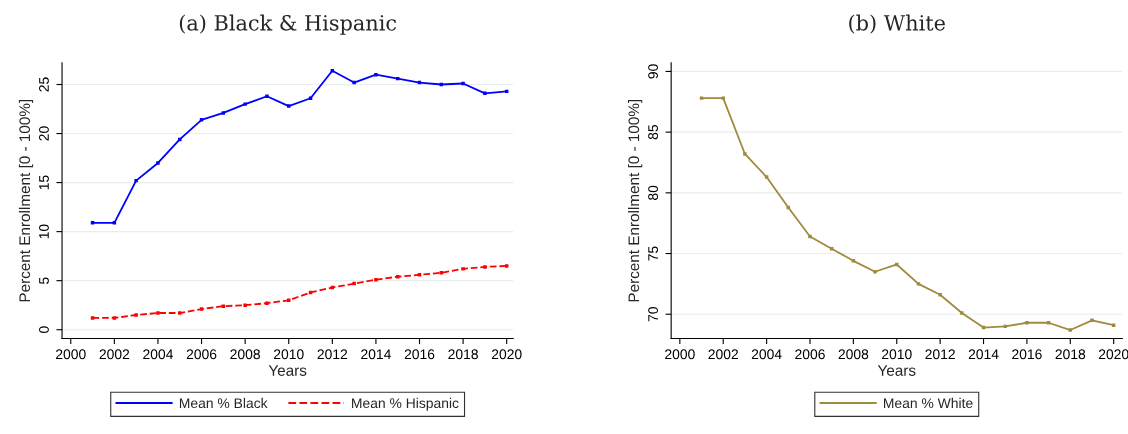 This screenshot has width=1128, height=434. I want to click on y-tick-label: 20, so click(44, 133).